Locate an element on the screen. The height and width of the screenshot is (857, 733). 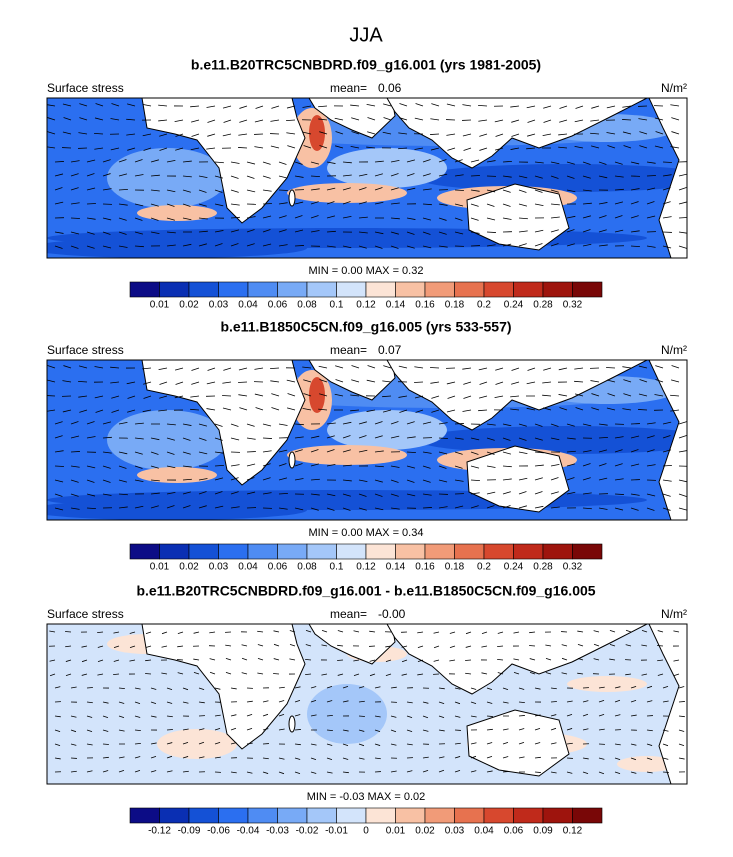
colorbar-label: 0.09 is located at coordinates (543, 831).